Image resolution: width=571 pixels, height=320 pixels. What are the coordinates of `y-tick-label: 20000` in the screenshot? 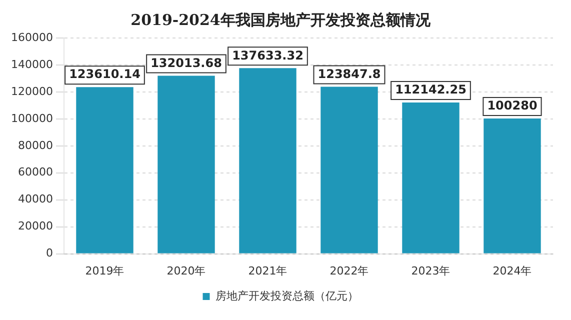 It's located at (35, 226).